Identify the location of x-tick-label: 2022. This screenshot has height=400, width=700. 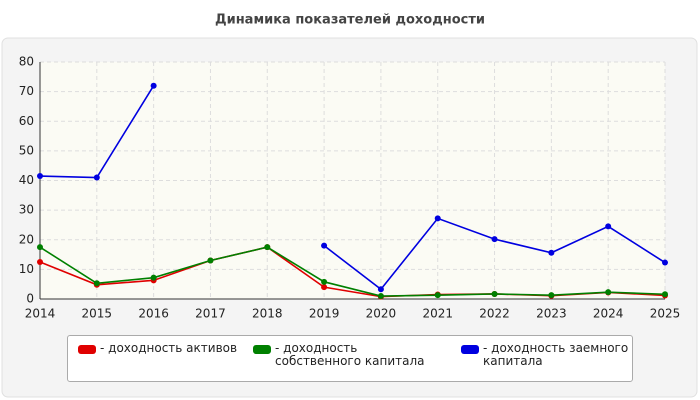
(494, 314).